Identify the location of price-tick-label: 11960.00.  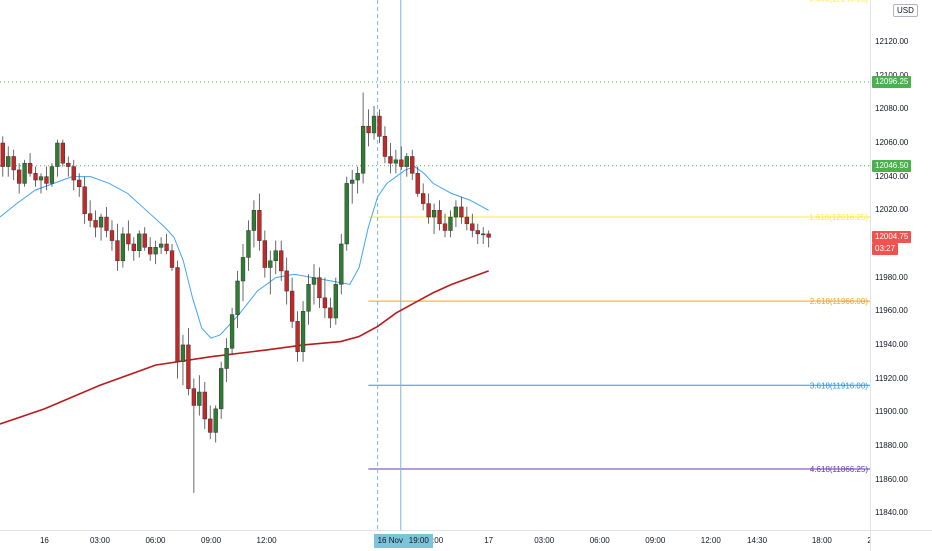
(891, 311).